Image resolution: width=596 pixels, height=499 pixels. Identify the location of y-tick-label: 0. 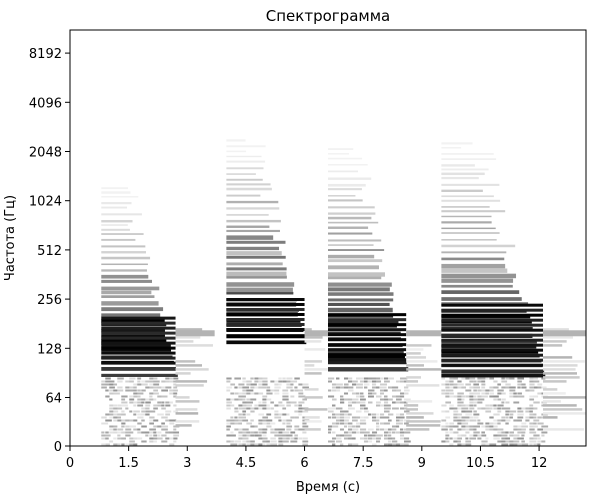
(58, 447).